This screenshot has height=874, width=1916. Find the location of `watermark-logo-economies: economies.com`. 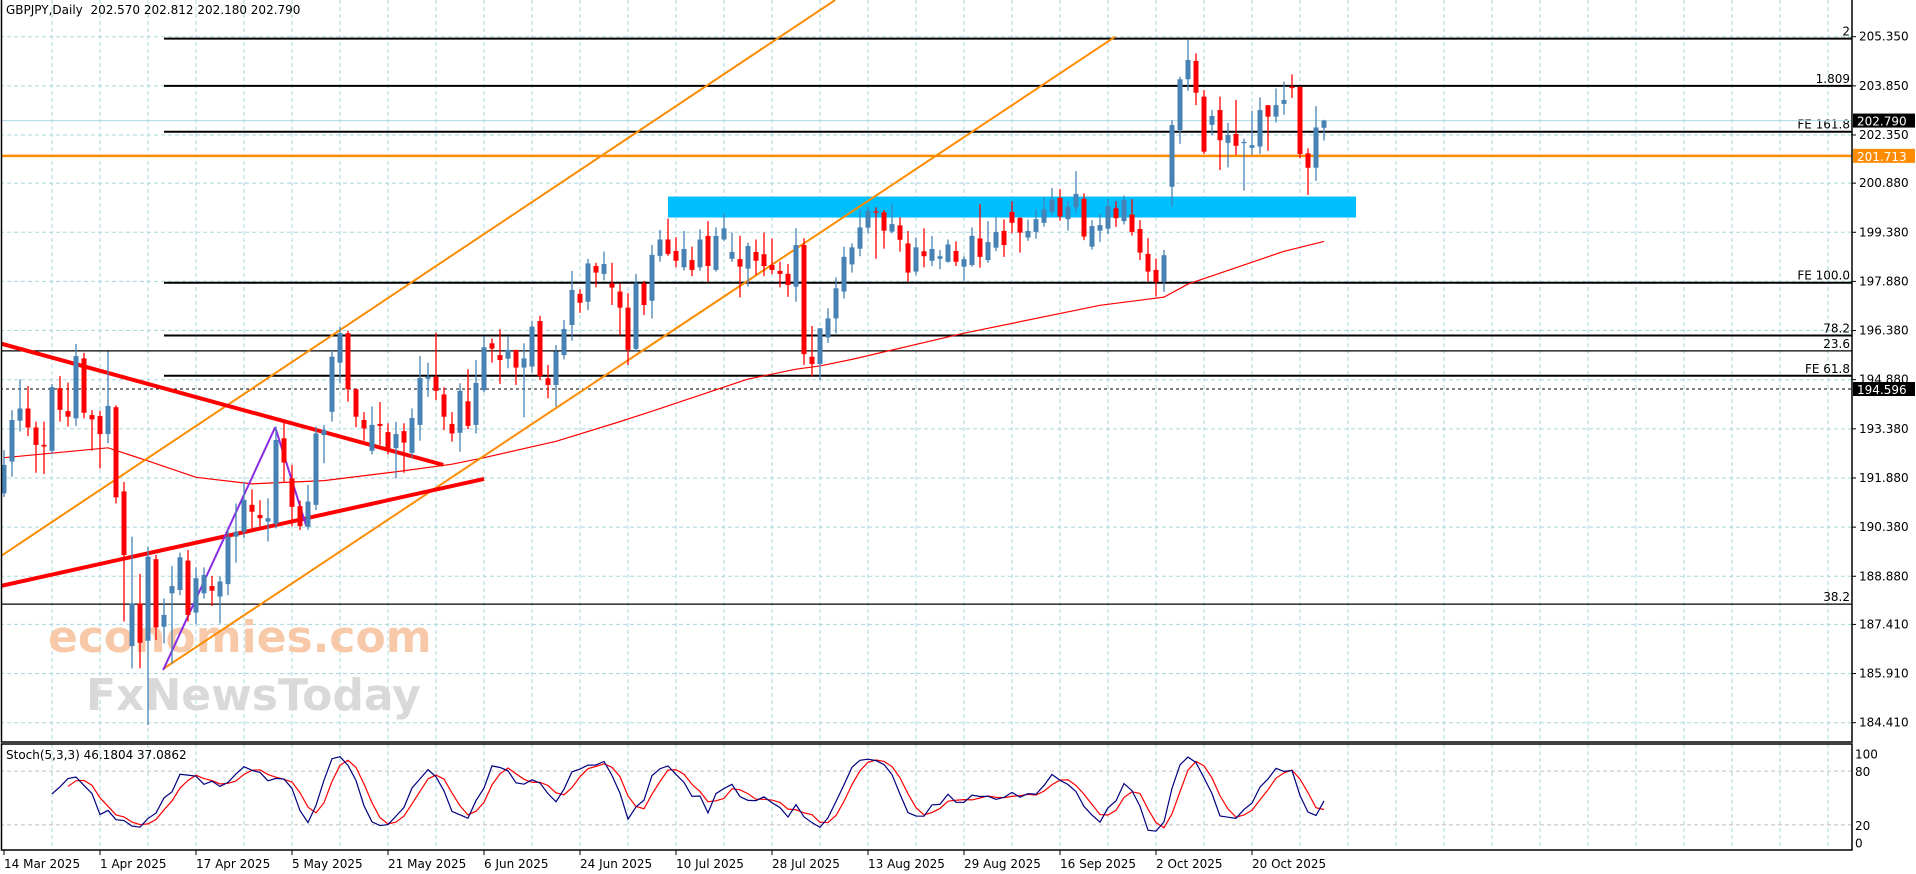

watermark-logo-economies: economies.com is located at coordinates (240, 637).